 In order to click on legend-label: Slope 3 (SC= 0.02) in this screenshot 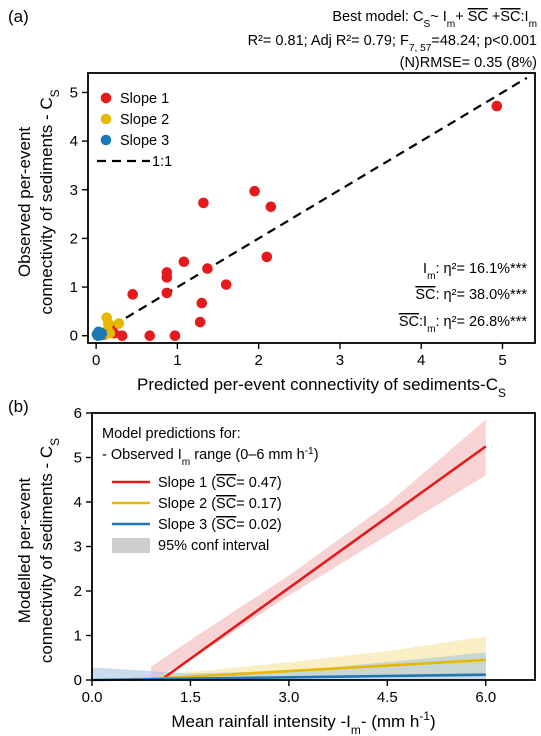, I will do `click(220, 525)`.